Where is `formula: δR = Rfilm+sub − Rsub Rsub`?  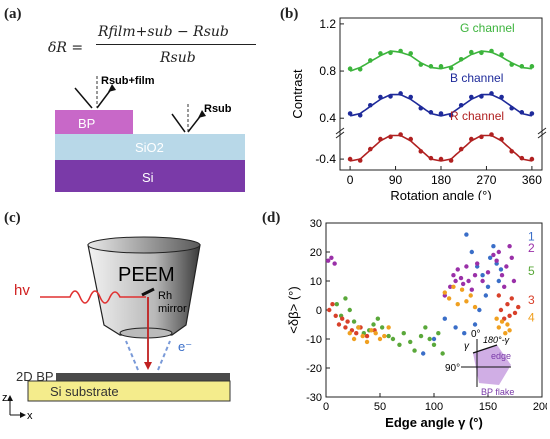 formula: δR = Rfilm+sub − Rsub Rsub is located at coordinates (153, 47).